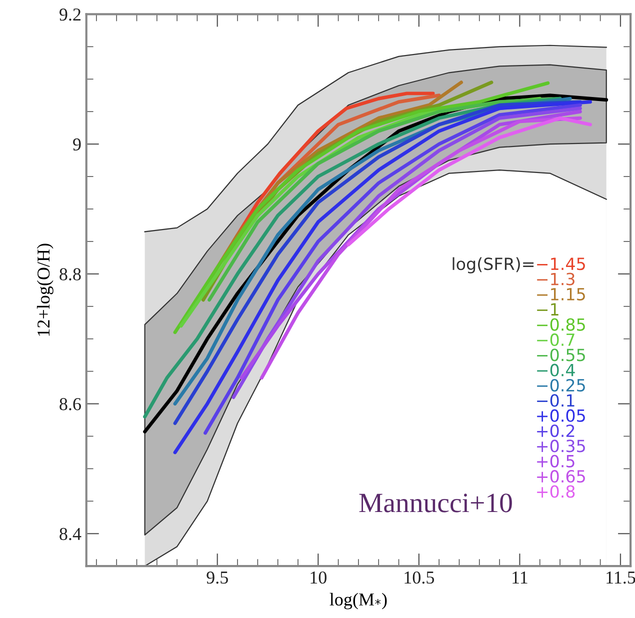  I want to click on text: −1, so click(547, 309).